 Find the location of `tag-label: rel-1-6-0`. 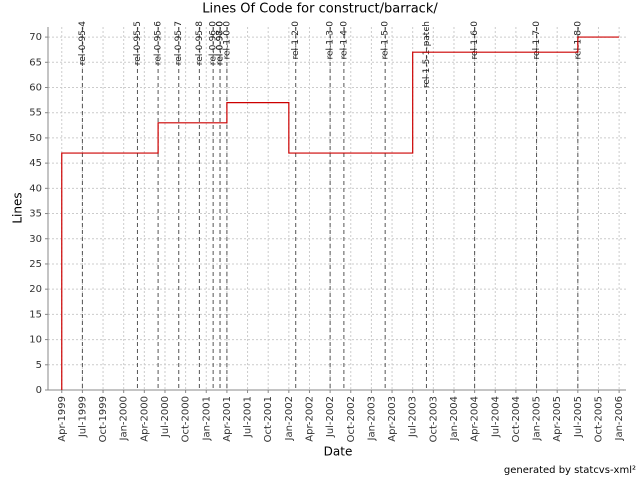

tag-label: rel-1-6-0 is located at coordinates (475, 40).